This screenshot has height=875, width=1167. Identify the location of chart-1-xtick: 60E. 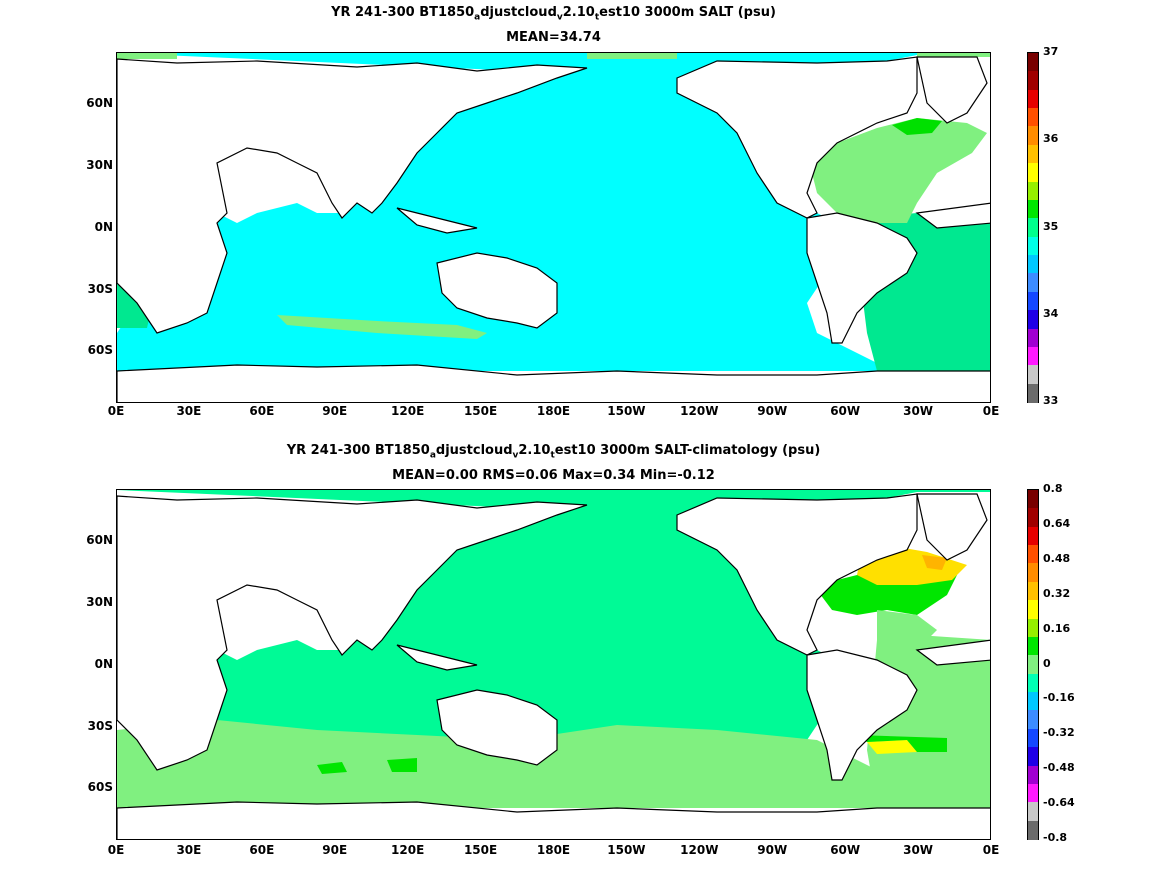
(262, 411).